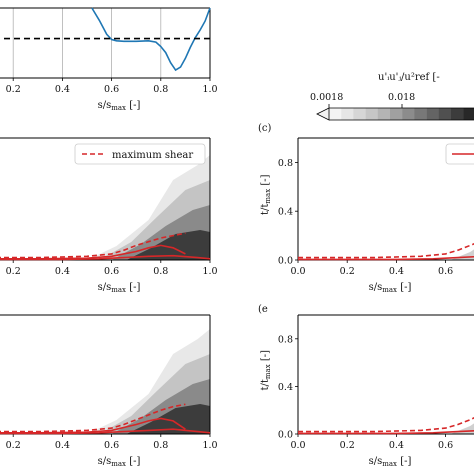  What do you see at coordinates (152, 155) in the screenshot?
I see `legend-label-maximum-shear: maximum shear` at bounding box center [152, 155].